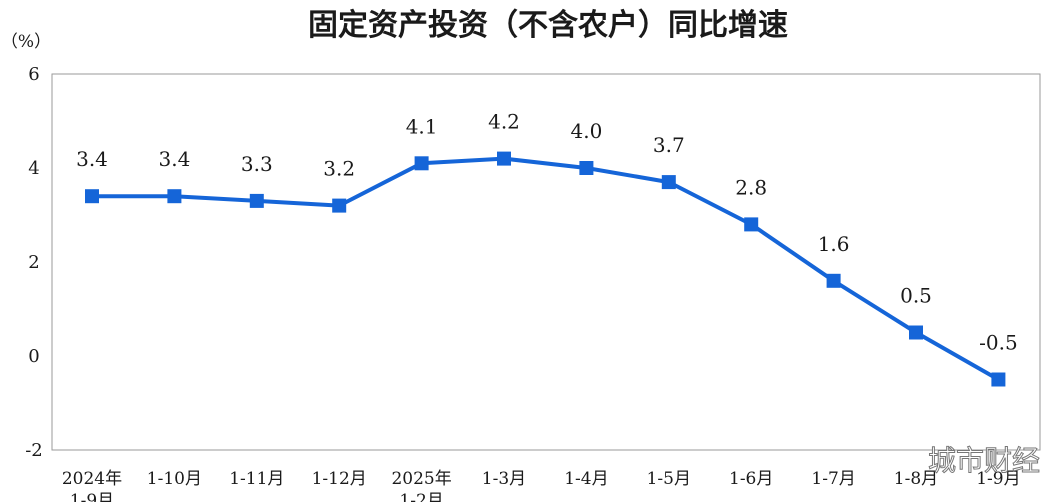  Describe the element at coordinates (669, 479) in the screenshot. I see `x-tick-label: 1-5月` at that location.